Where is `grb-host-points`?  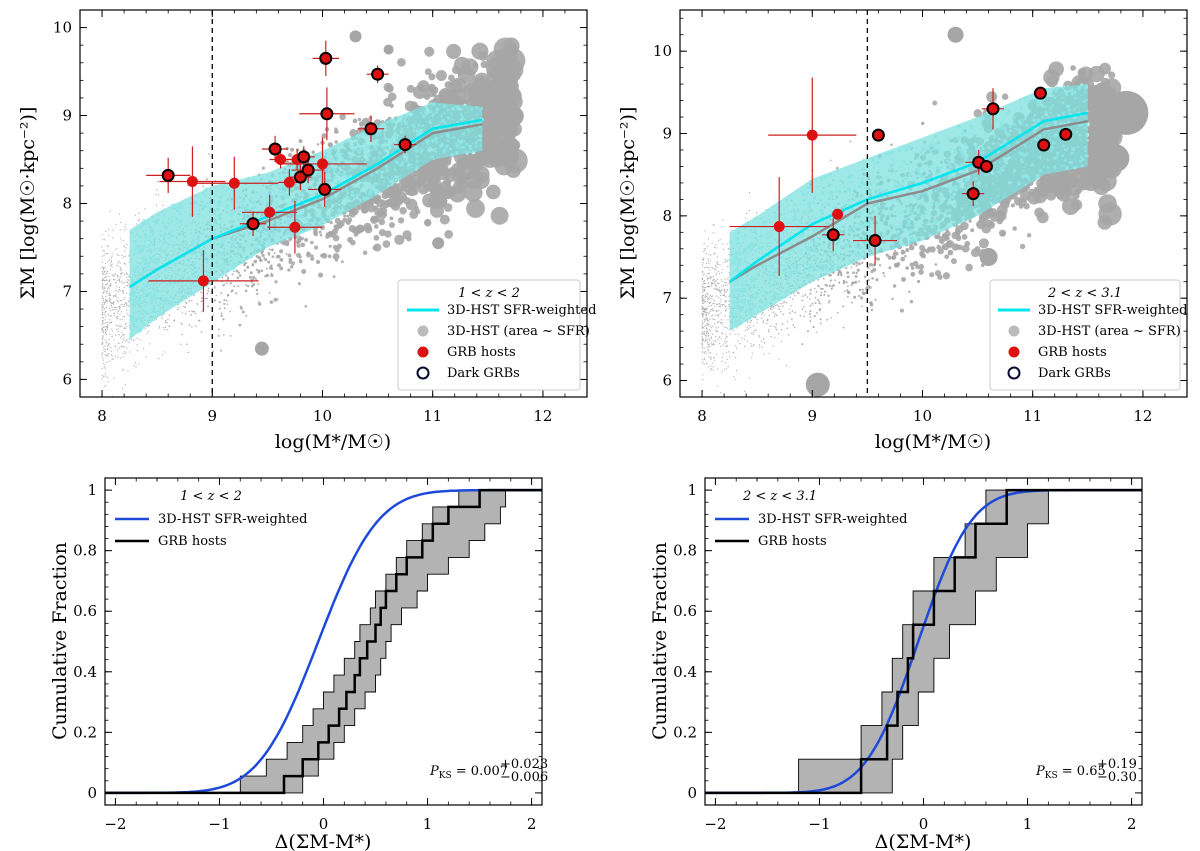 grb-host-points is located at coordinates (281, 176).